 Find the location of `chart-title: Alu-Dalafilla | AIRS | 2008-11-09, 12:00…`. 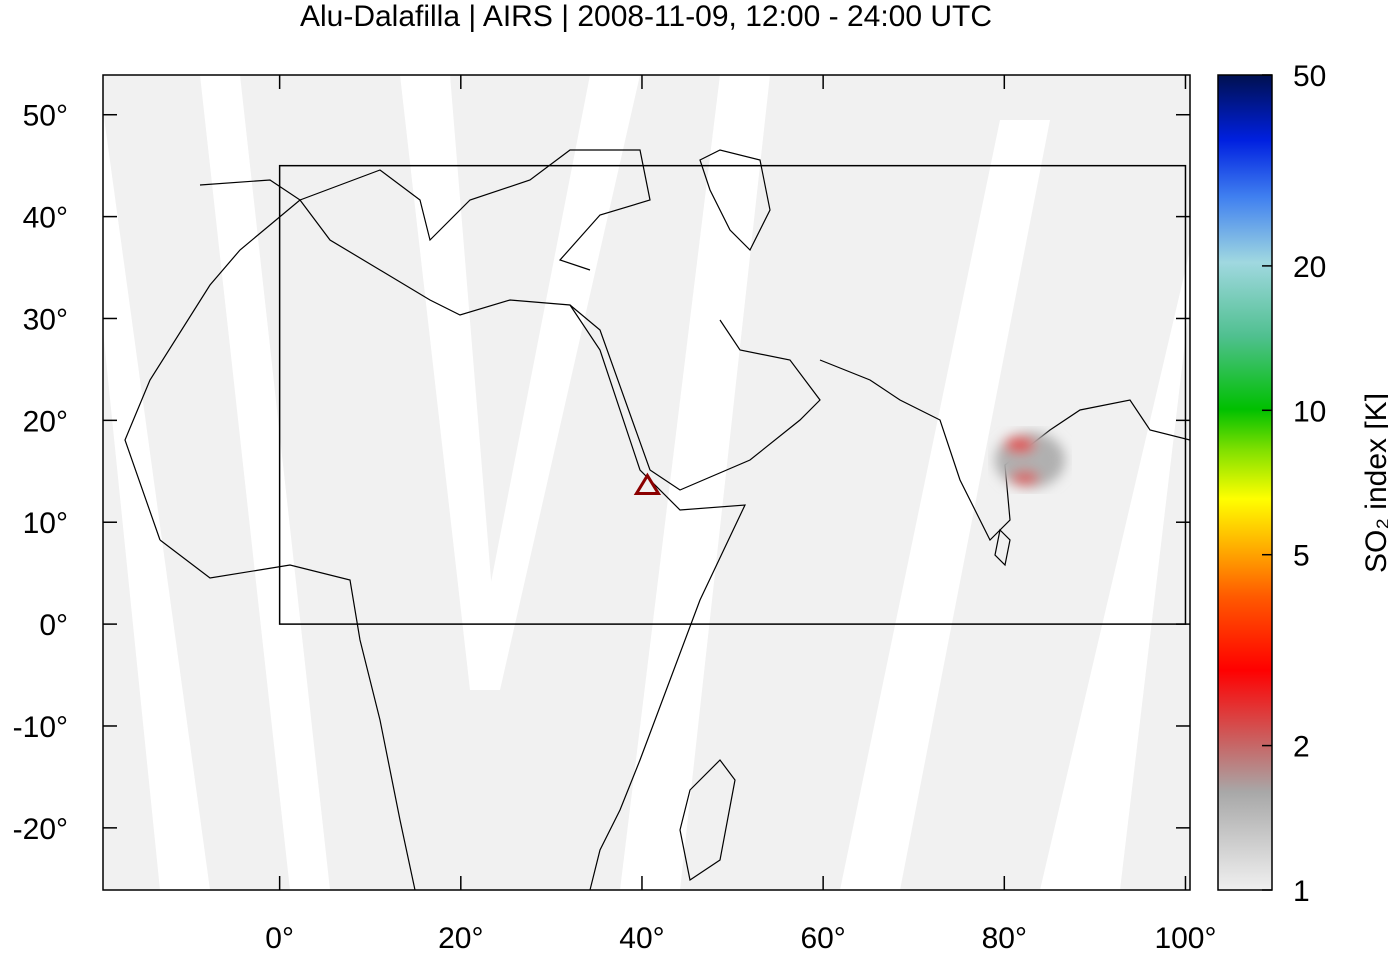

chart-title: Alu-Dalafilla | AIRS | 2008-11-09, 12:00… is located at coordinates (646, 16).